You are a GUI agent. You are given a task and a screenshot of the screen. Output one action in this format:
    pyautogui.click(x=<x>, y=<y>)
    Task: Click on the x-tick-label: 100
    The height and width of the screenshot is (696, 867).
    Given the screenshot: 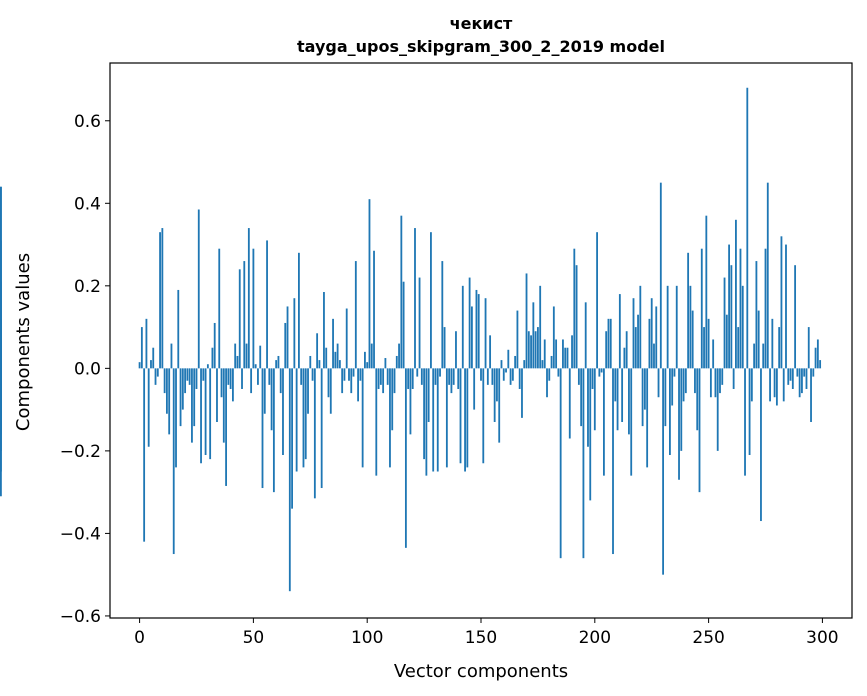 What is the action you would take?
    pyautogui.click(x=367, y=638)
    